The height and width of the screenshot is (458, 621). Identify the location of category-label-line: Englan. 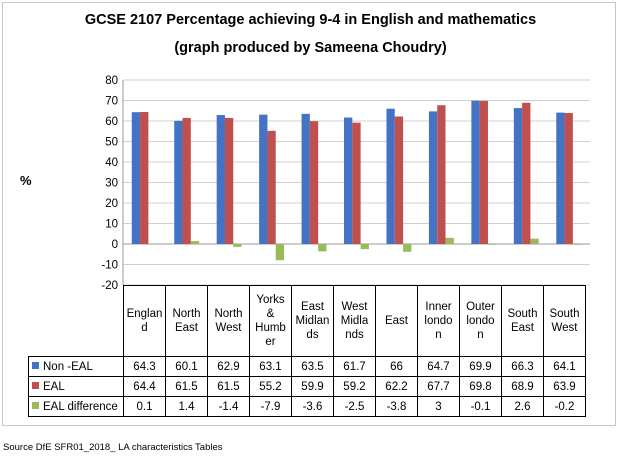
(144, 314).